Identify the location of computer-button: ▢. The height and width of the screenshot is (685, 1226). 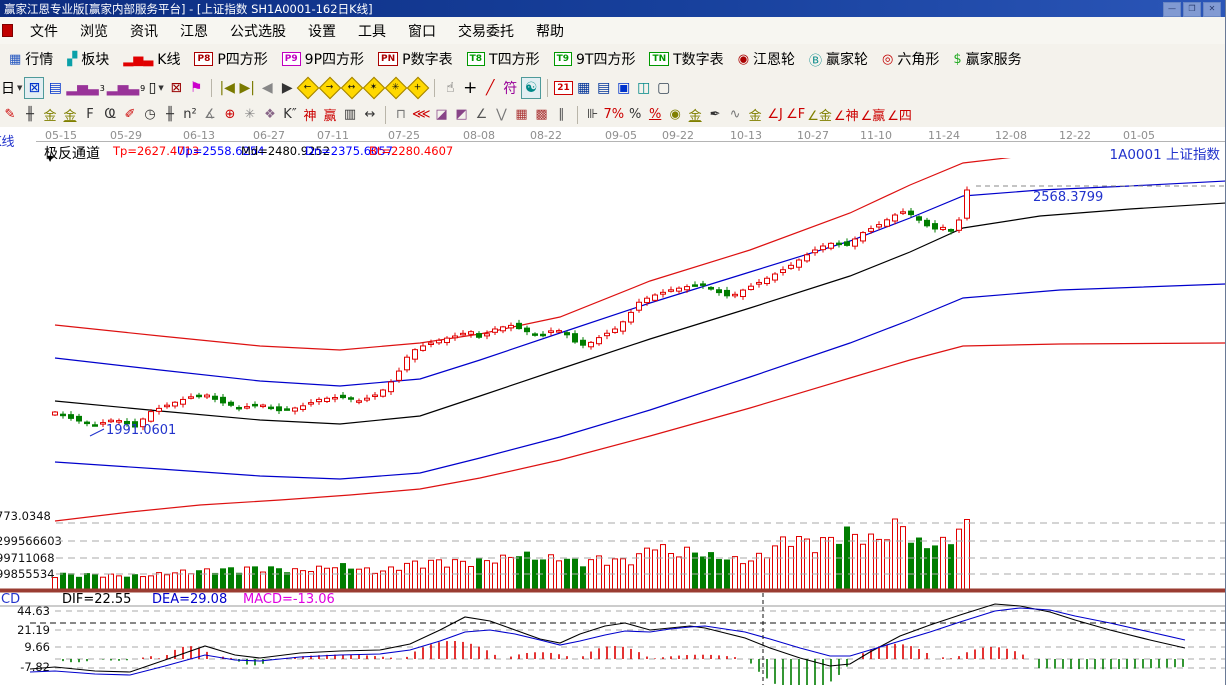
(664, 88).